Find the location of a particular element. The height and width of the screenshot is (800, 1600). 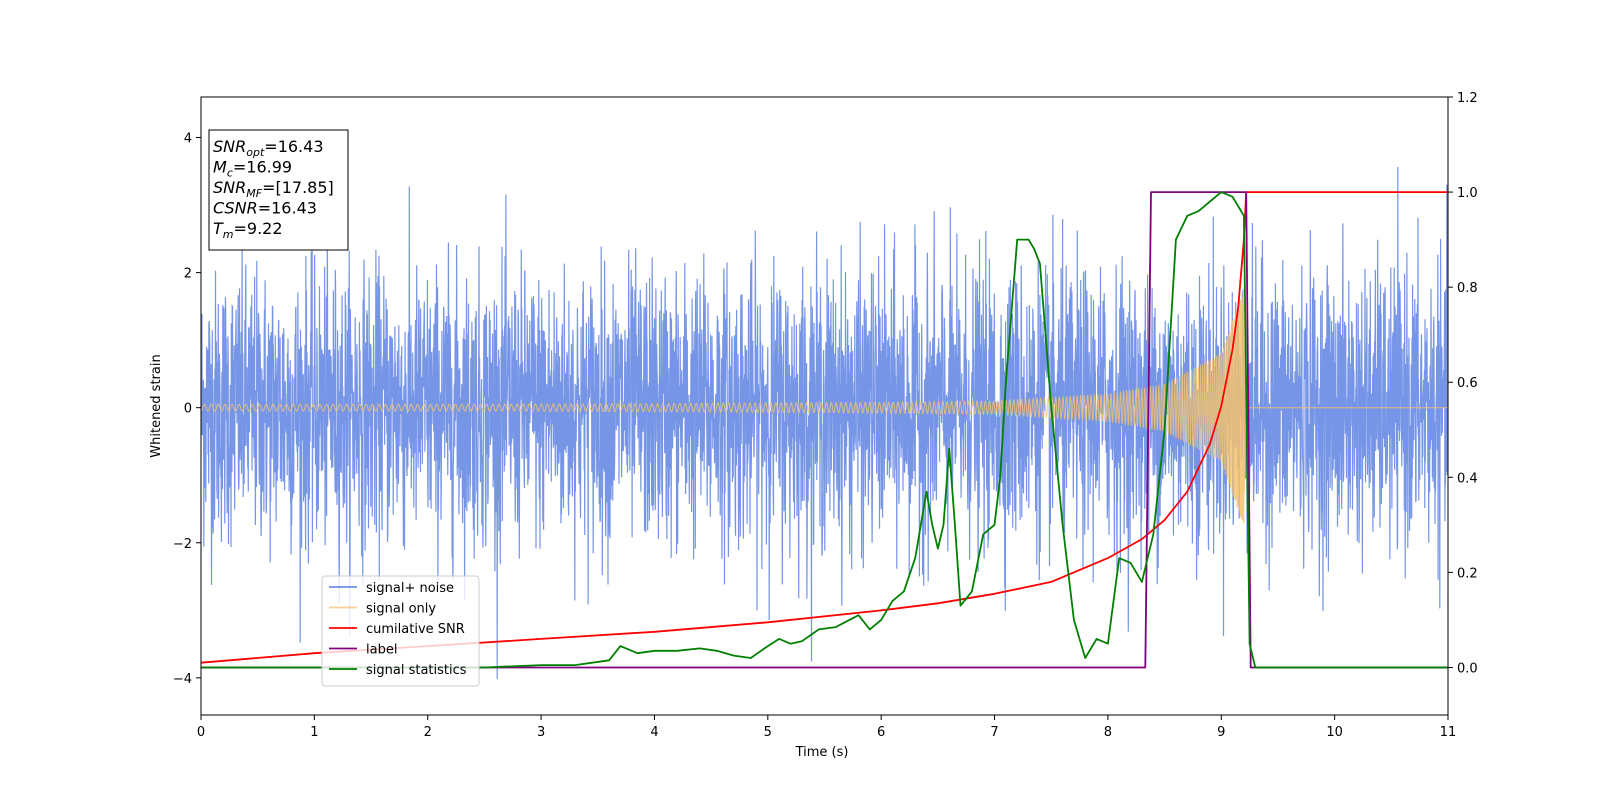

legend-label: label is located at coordinates (381, 650).